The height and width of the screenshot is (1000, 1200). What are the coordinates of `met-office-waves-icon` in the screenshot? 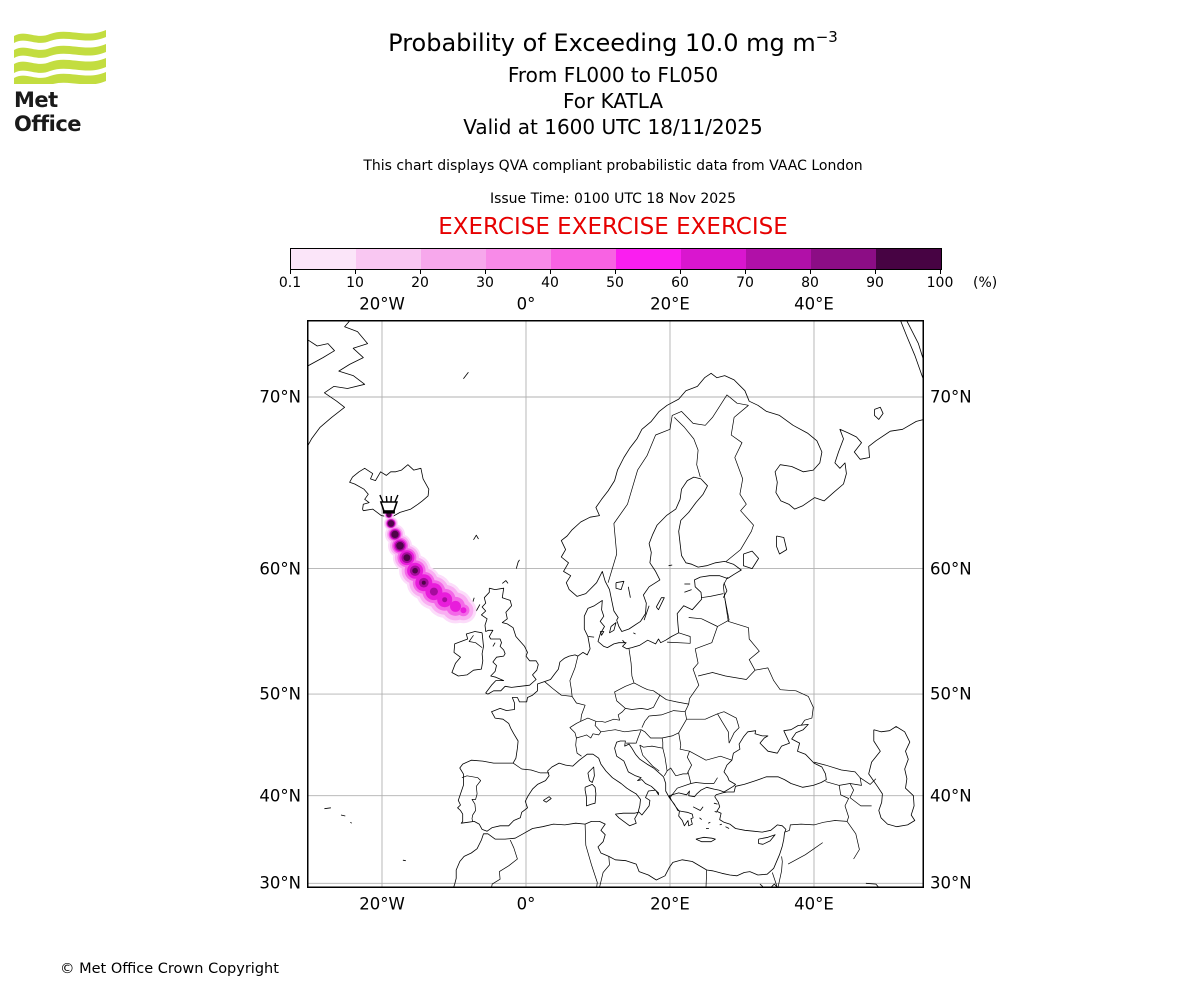 It's located at (60, 57).